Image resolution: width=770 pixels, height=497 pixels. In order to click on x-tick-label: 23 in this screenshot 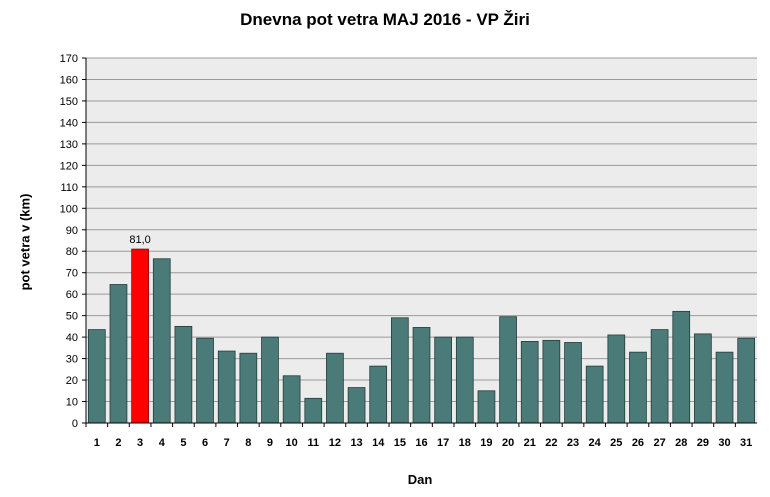, I will do `click(573, 443)`.